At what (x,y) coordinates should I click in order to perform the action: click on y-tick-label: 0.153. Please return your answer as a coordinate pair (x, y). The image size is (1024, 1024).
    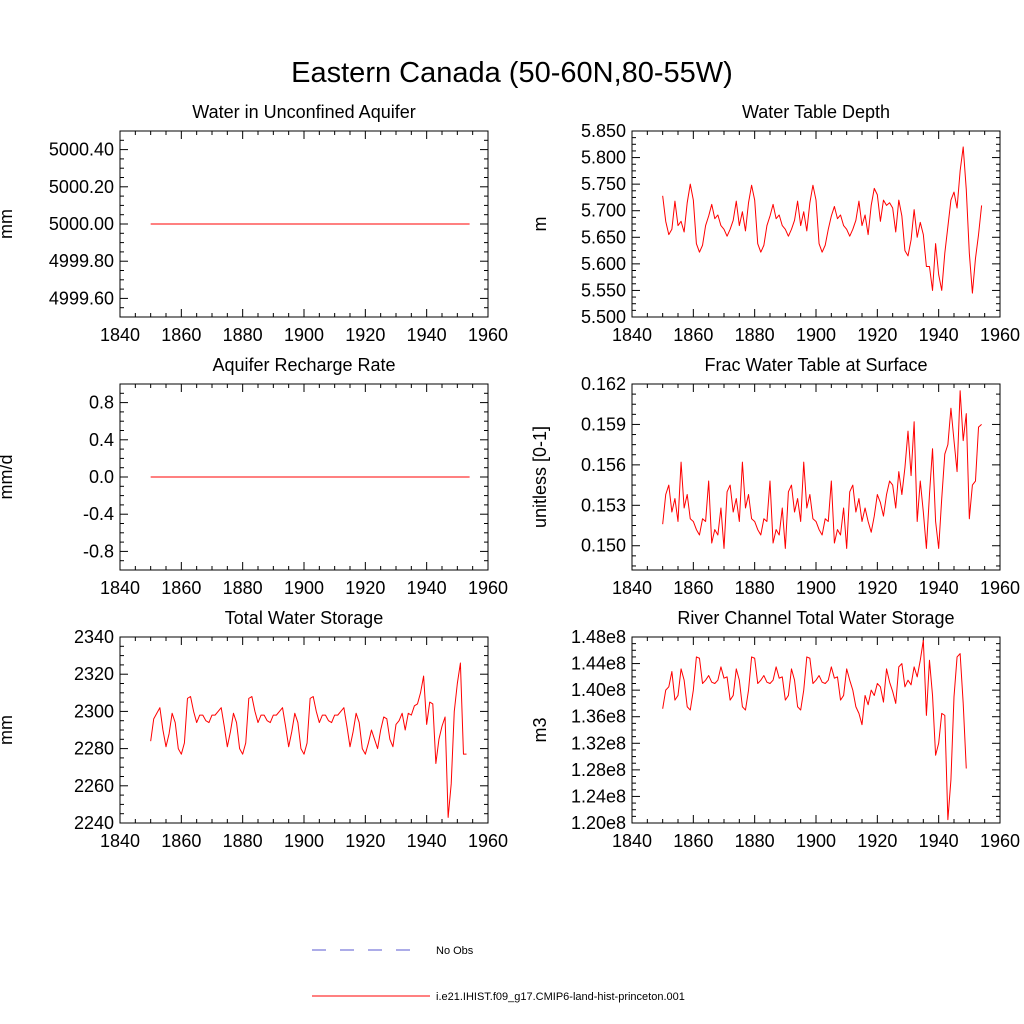
    Looking at the image, I should click on (603, 505).